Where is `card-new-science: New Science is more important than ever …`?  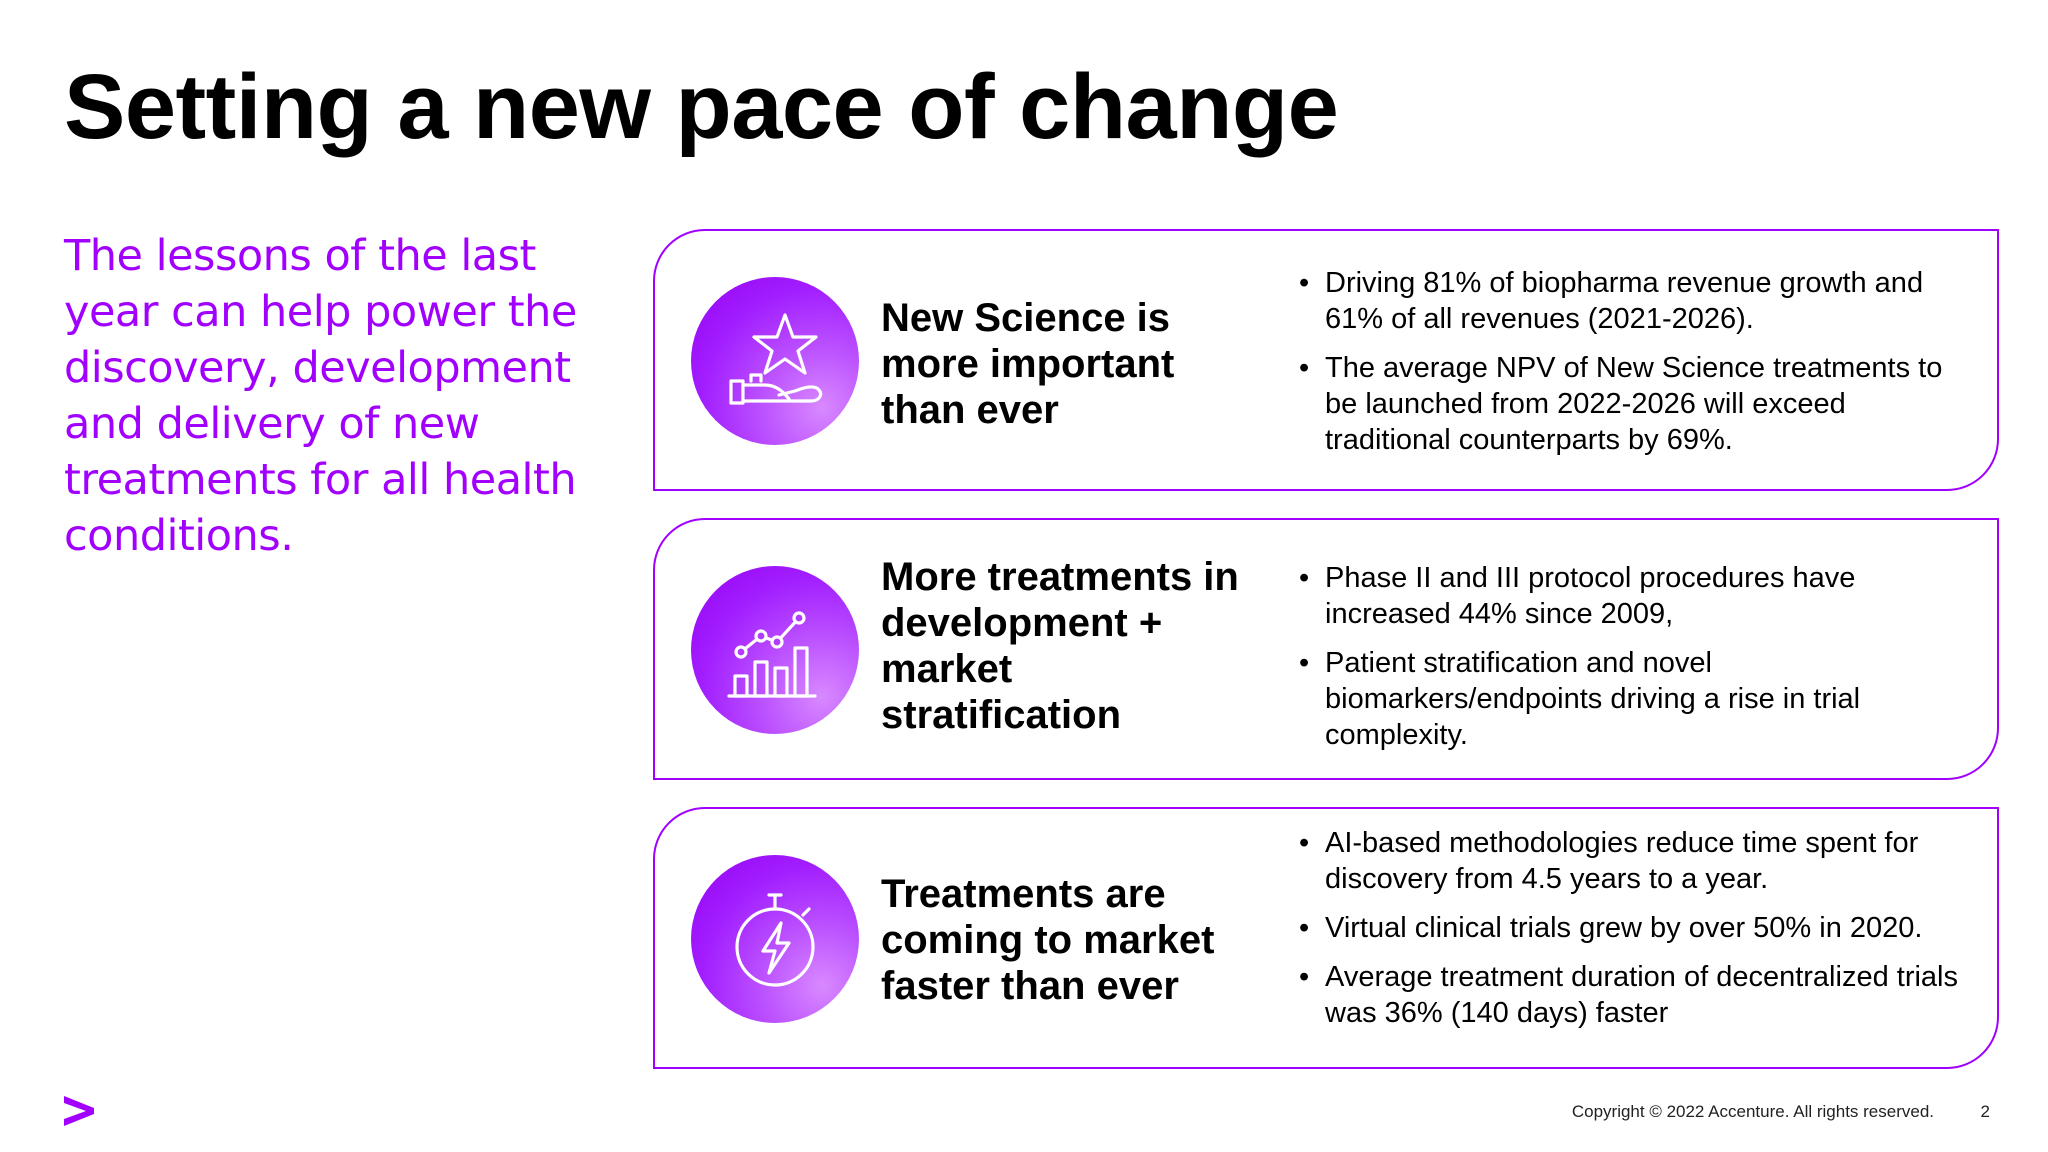
card-new-science: New Science is more important than ever … is located at coordinates (1326, 360).